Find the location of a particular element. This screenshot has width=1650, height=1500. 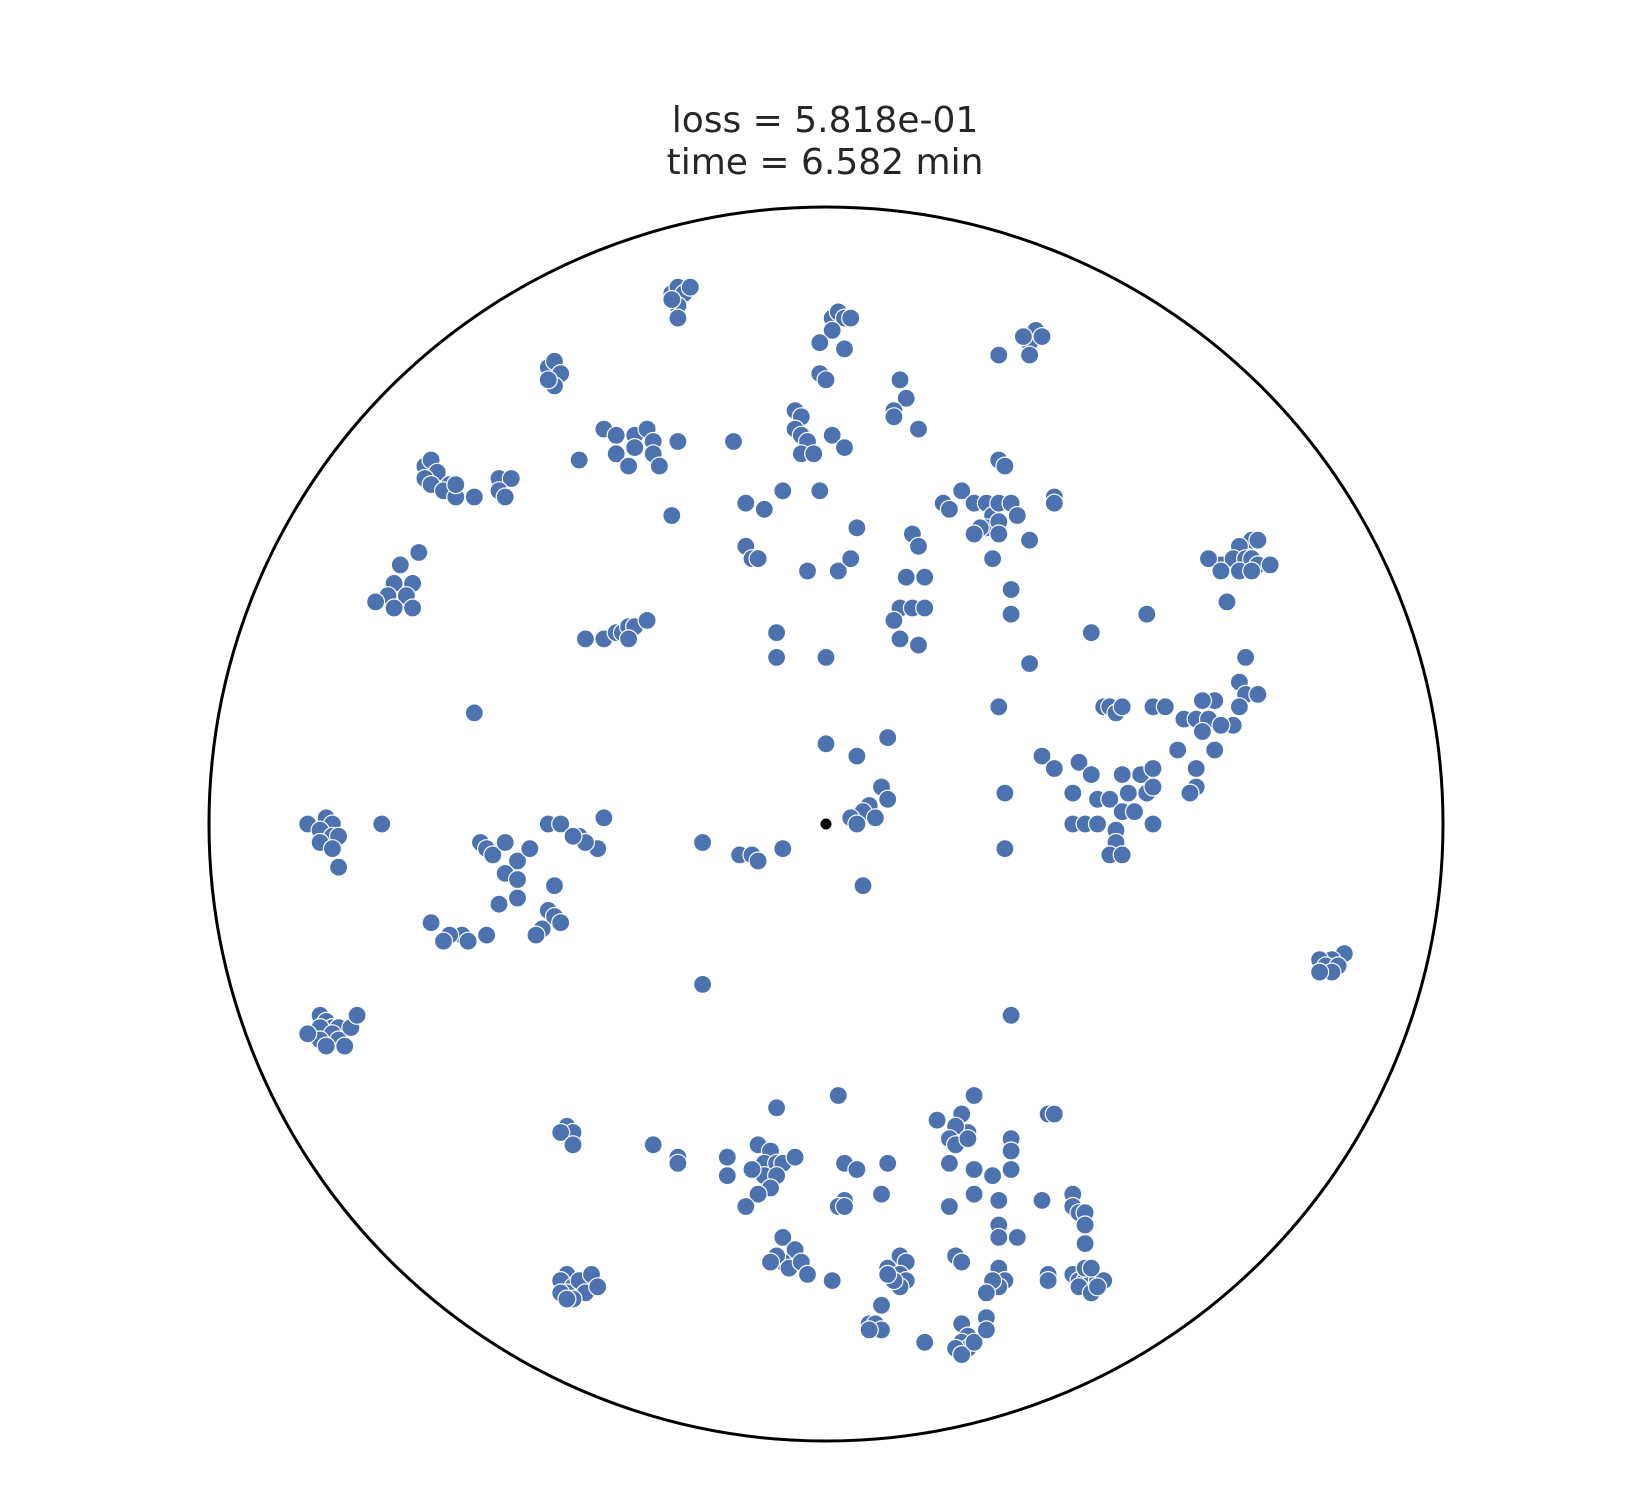

origin-point is located at coordinates (826, 824).